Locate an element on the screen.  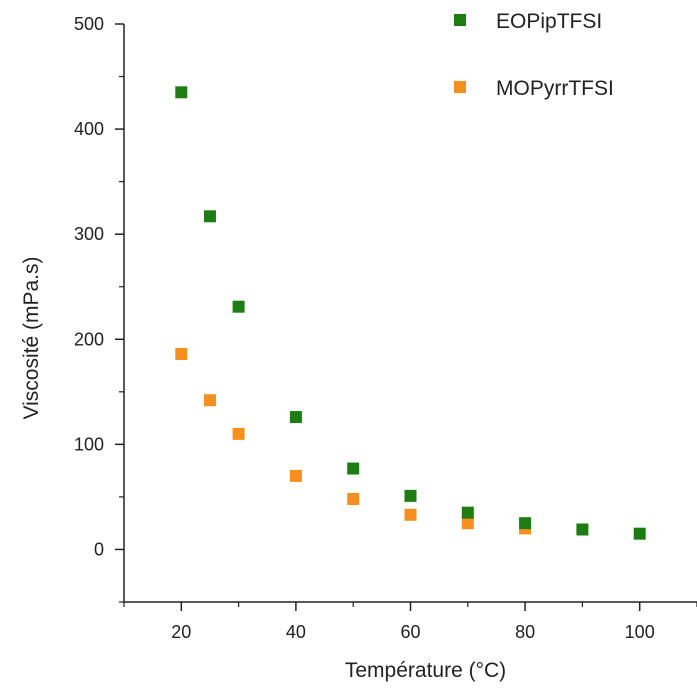
legend: EOPipTFSI MOPyrrTFSI is located at coordinates (534, 55).